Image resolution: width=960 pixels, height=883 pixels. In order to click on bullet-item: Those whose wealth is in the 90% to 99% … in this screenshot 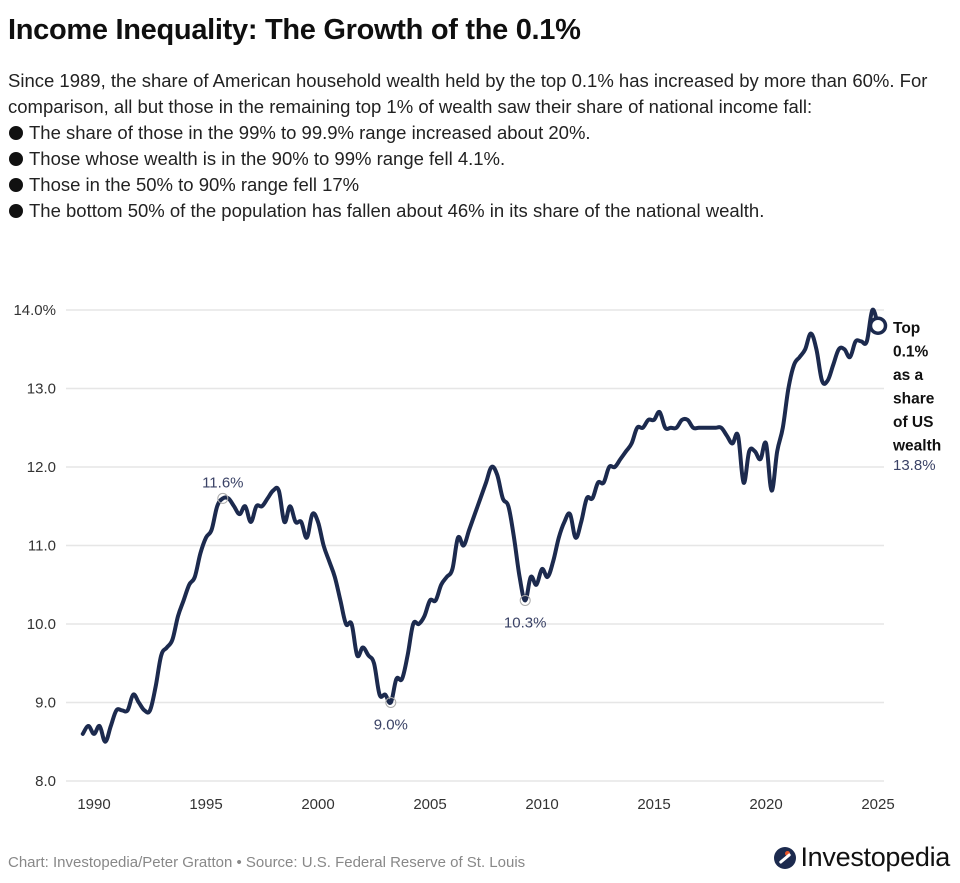, I will do `click(480, 159)`.